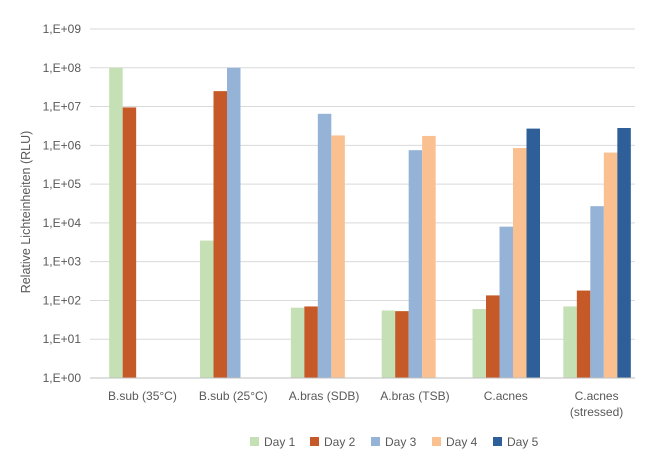 This screenshot has width=650, height=469. Describe the element at coordinates (233, 396) in the screenshot. I see `x-tick-label: B.sub (25°C)` at that location.